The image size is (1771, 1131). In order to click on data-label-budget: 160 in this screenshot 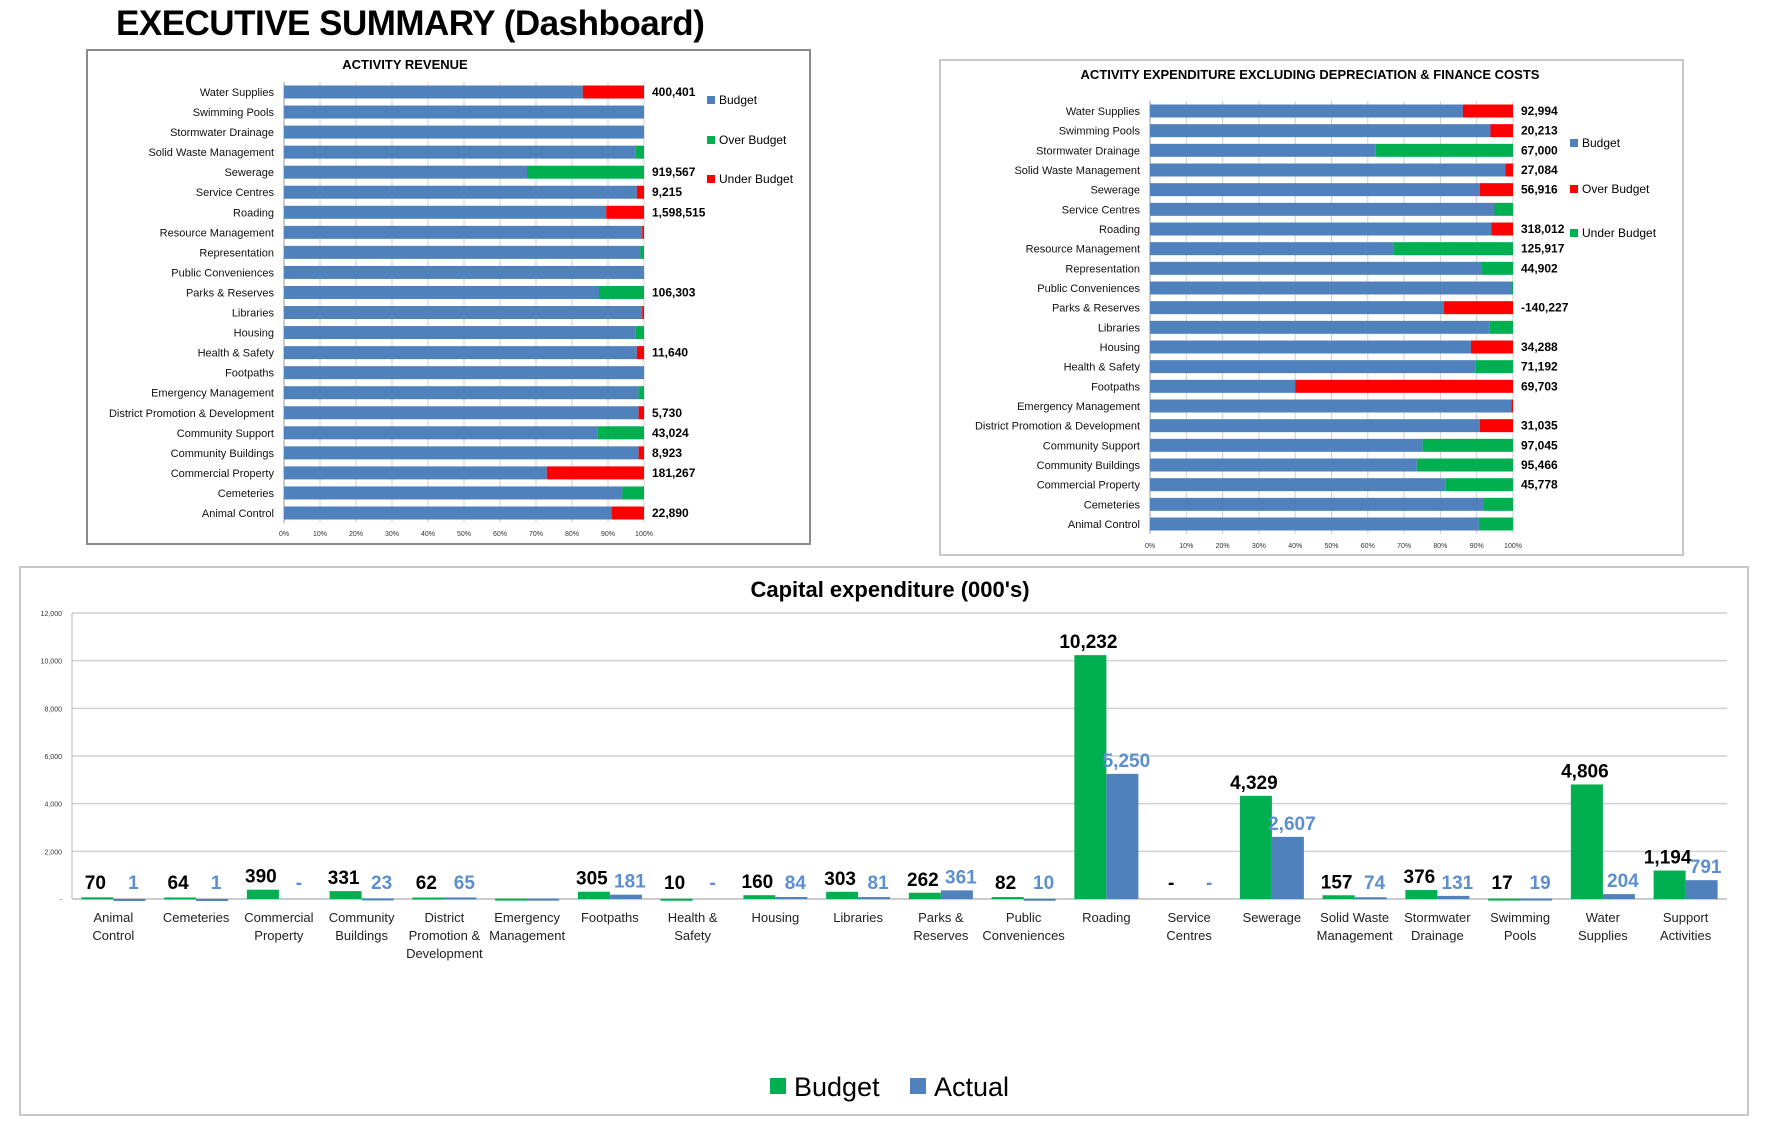, I will do `click(758, 882)`.